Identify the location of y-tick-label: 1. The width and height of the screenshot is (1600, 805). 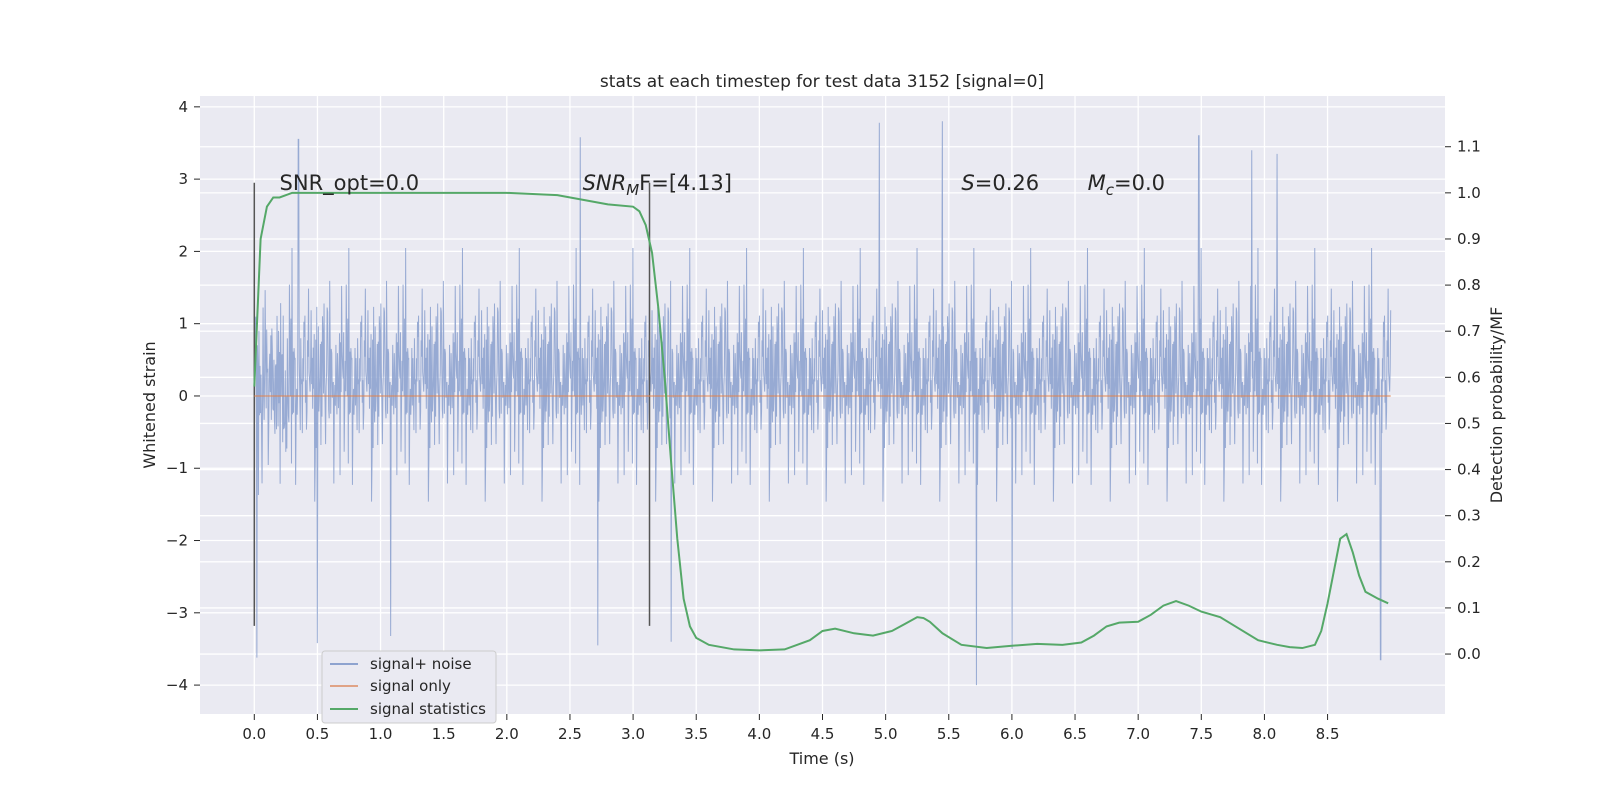
(183, 324).